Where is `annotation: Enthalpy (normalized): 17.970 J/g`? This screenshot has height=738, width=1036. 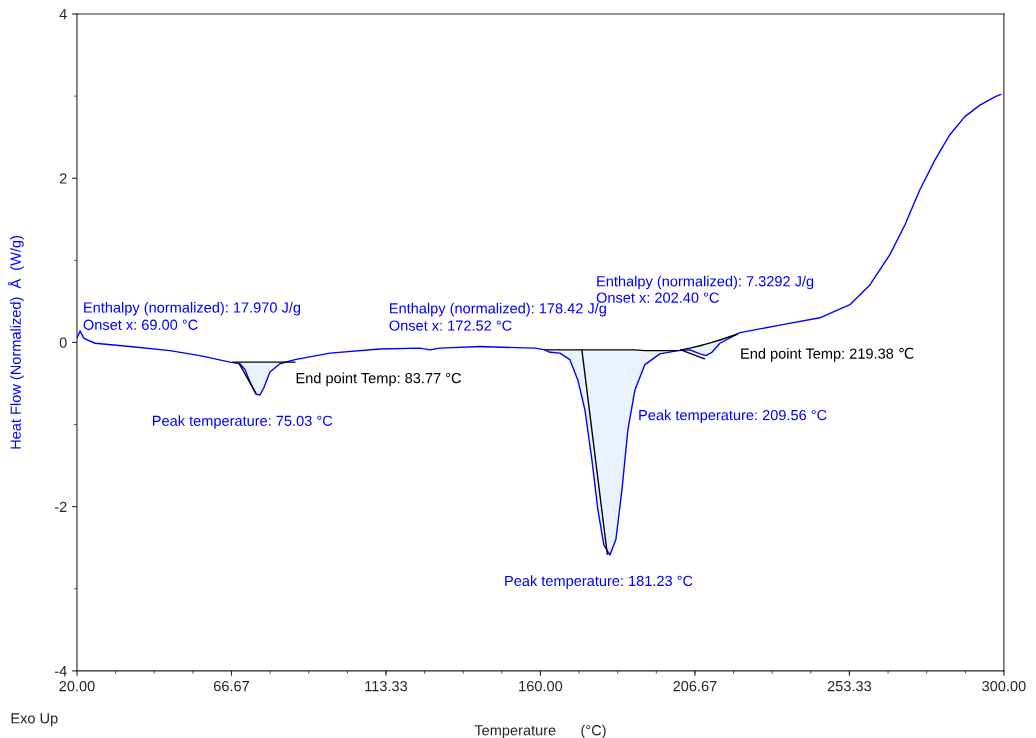 annotation: Enthalpy (normalized): 17.970 J/g is located at coordinates (192, 308).